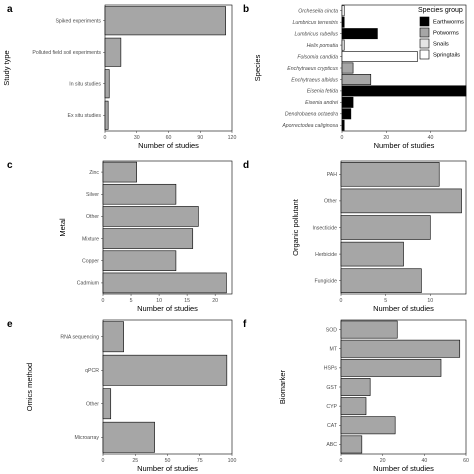 Image resolution: width=474 pixels, height=474 pixels. Describe the element at coordinates (66, 53) in the screenshot. I see `y-tick-label: Polluted field soil experiments` at that location.